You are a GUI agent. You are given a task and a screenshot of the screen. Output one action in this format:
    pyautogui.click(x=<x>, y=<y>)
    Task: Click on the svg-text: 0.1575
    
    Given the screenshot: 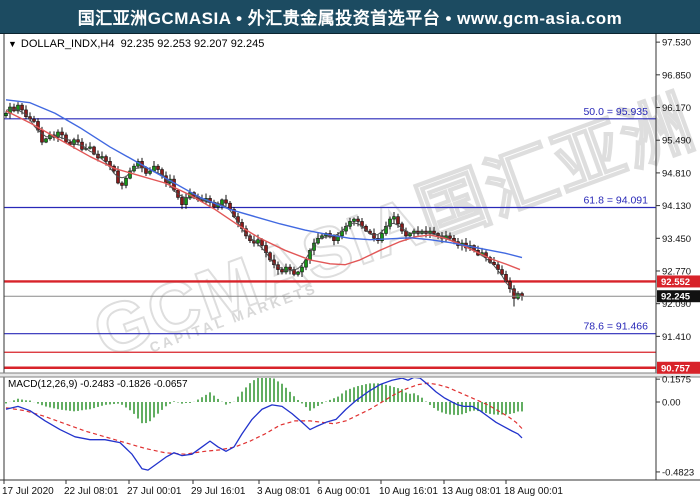 What is the action you would take?
    pyautogui.click(x=676, y=380)
    